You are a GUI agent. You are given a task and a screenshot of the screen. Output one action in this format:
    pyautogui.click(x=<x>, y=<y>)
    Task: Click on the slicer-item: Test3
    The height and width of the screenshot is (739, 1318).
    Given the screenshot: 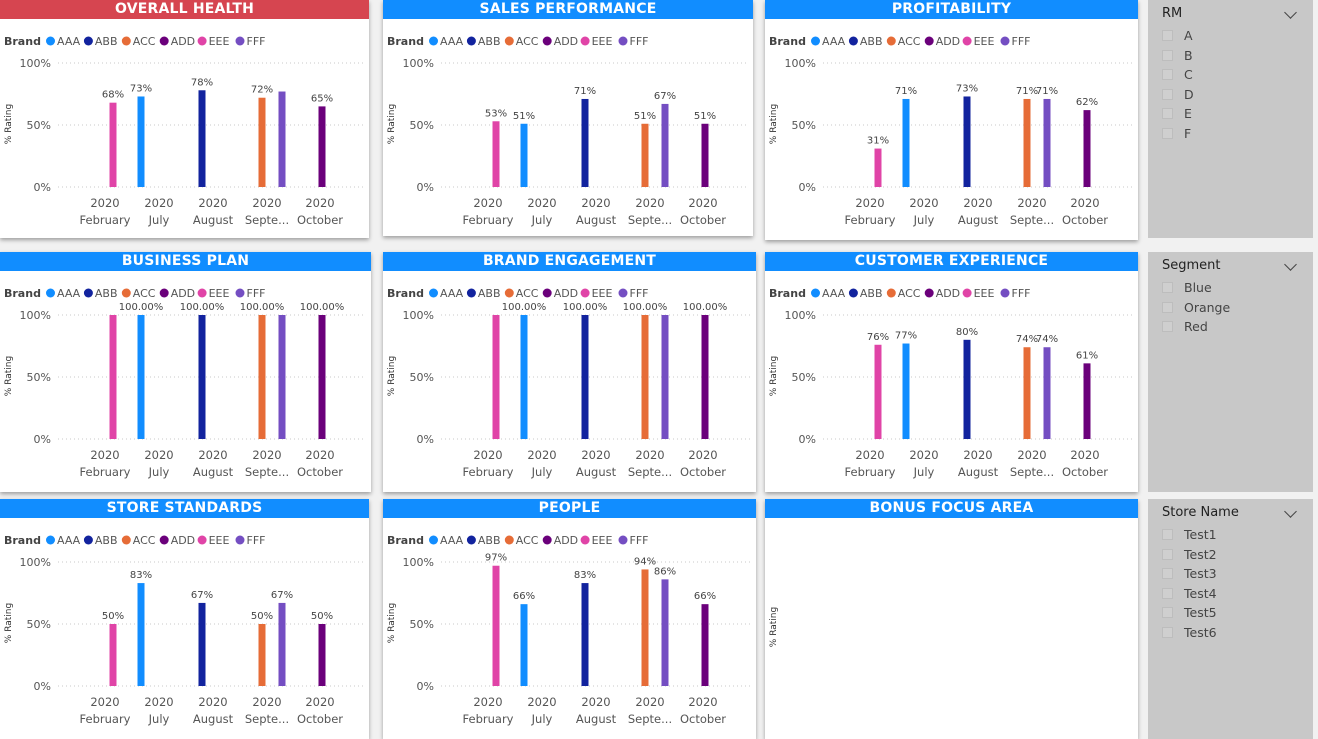 What is the action you would take?
    pyautogui.click(x=1189, y=574)
    